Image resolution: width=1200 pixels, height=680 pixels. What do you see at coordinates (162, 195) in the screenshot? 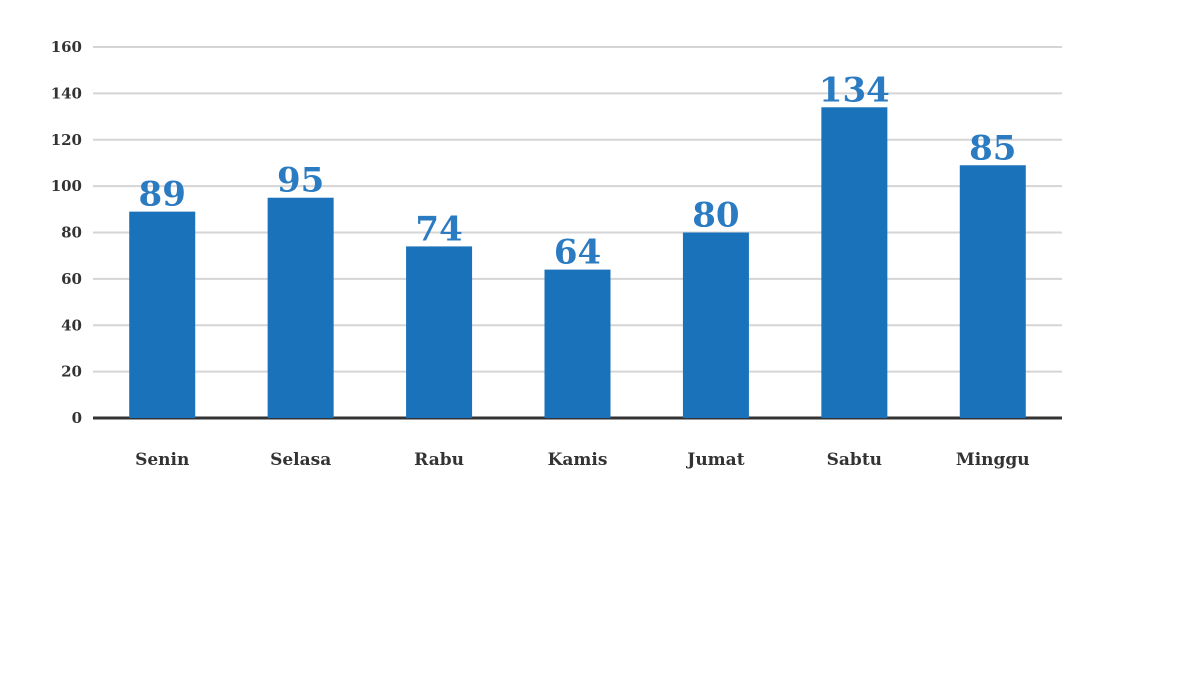
I see `data-label-senin: 89` at bounding box center [162, 195].